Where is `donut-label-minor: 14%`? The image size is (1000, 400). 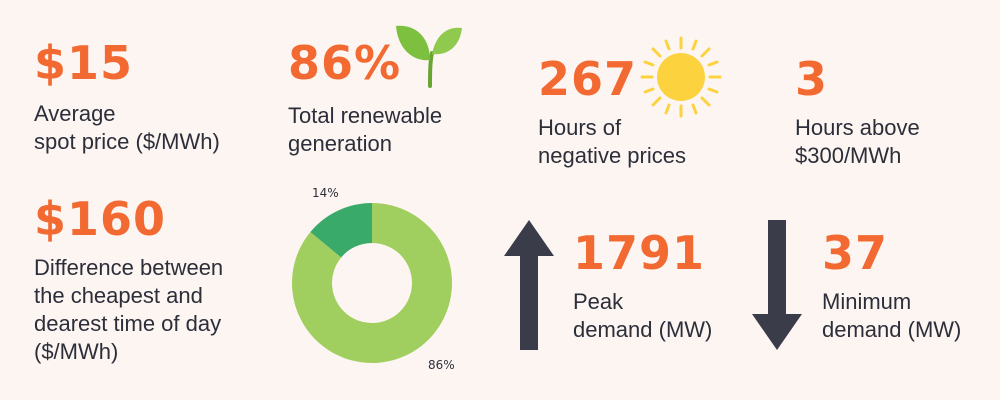
donut-label-minor: 14% is located at coordinates (325, 193).